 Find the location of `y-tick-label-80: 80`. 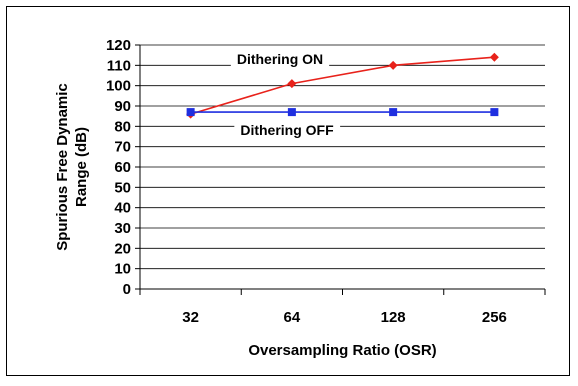

y-tick-label-80: 80 is located at coordinates (122, 126).